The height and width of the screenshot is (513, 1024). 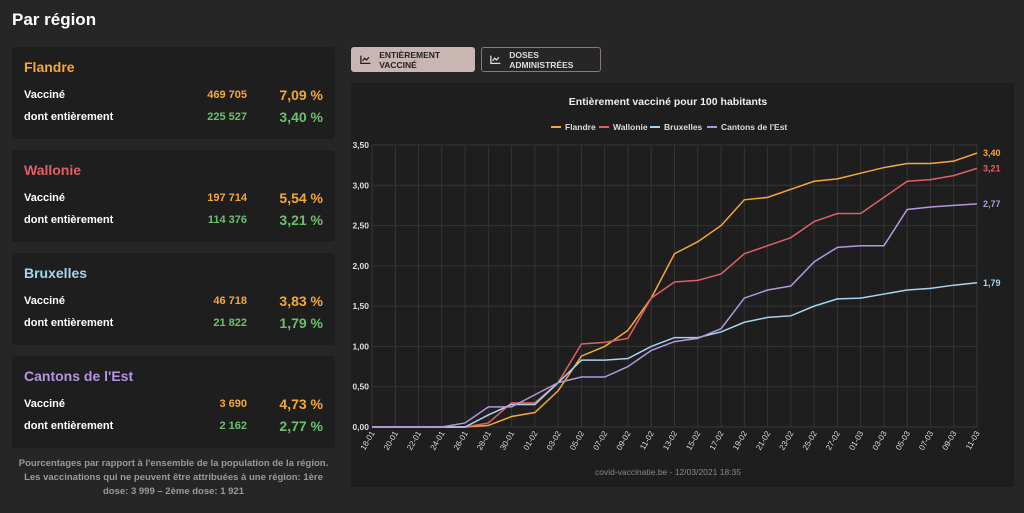 I want to click on vaccinated-percent: 7,09 %, so click(x=301, y=95).